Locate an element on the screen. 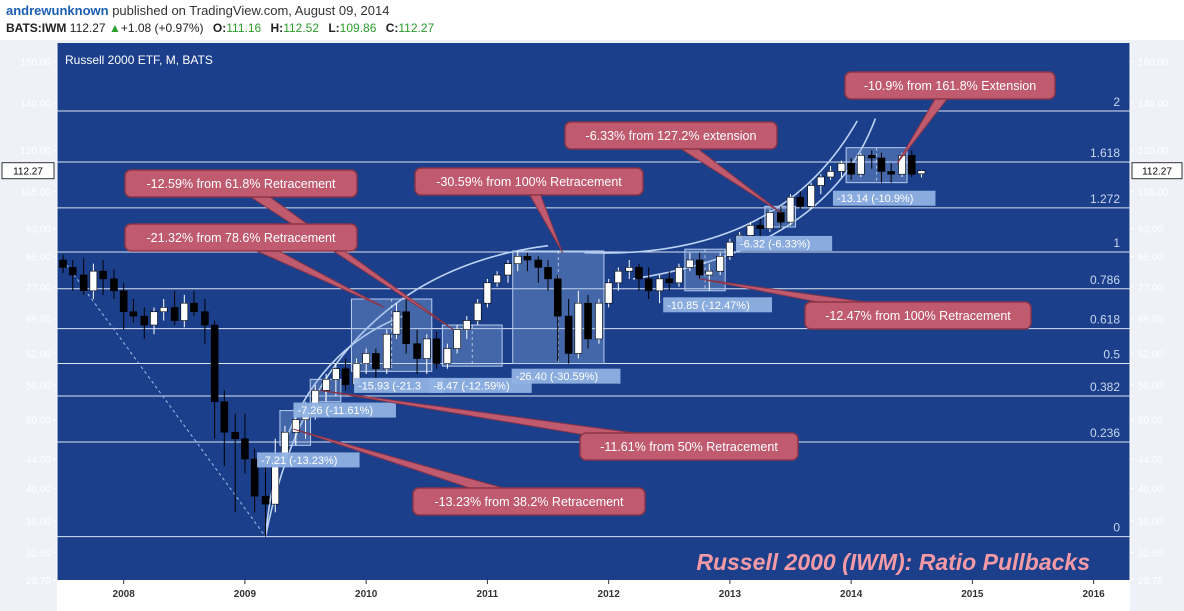 The width and height of the screenshot is (1184, 611). time-tick-label: 2014 is located at coordinates (851, 594).